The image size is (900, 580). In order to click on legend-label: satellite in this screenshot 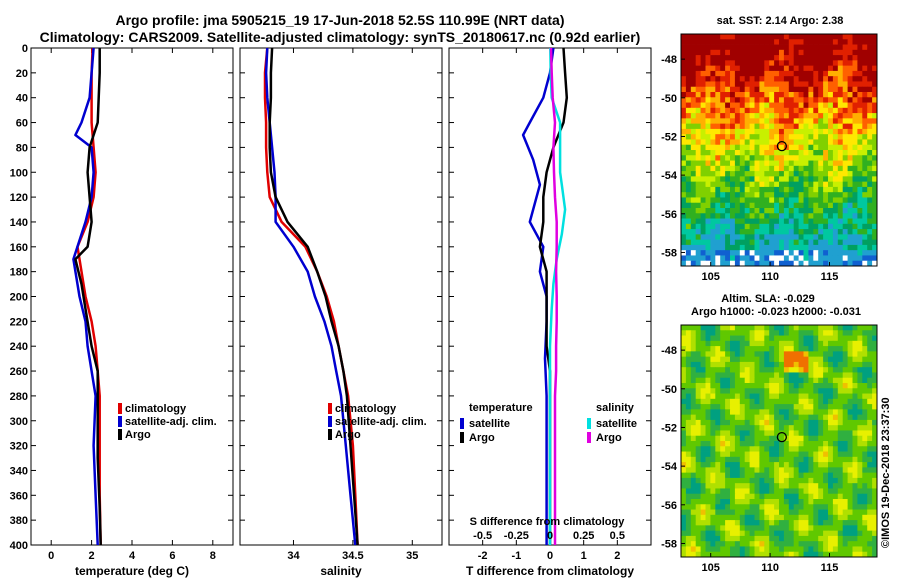, I will do `click(489, 424)`.